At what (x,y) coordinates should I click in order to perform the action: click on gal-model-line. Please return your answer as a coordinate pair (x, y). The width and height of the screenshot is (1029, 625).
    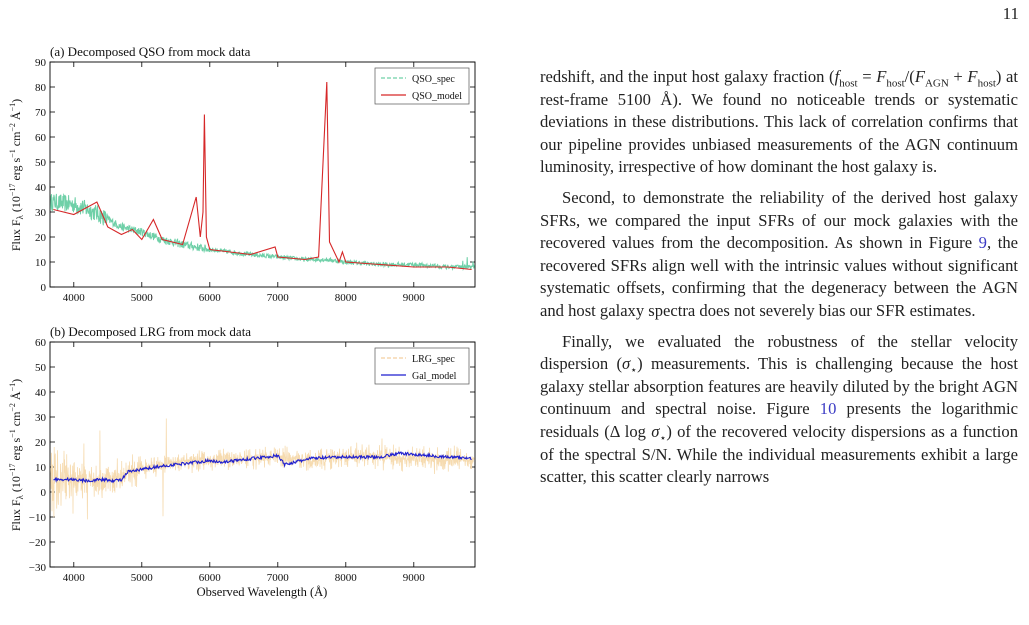
    Looking at the image, I should click on (262, 467).